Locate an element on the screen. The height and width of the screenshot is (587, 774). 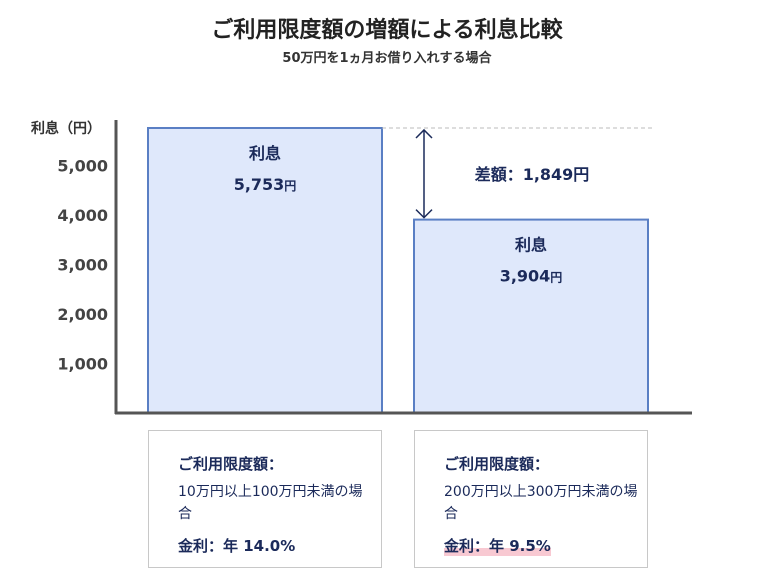
difference-arrow-head-up is located at coordinates (424, 133).